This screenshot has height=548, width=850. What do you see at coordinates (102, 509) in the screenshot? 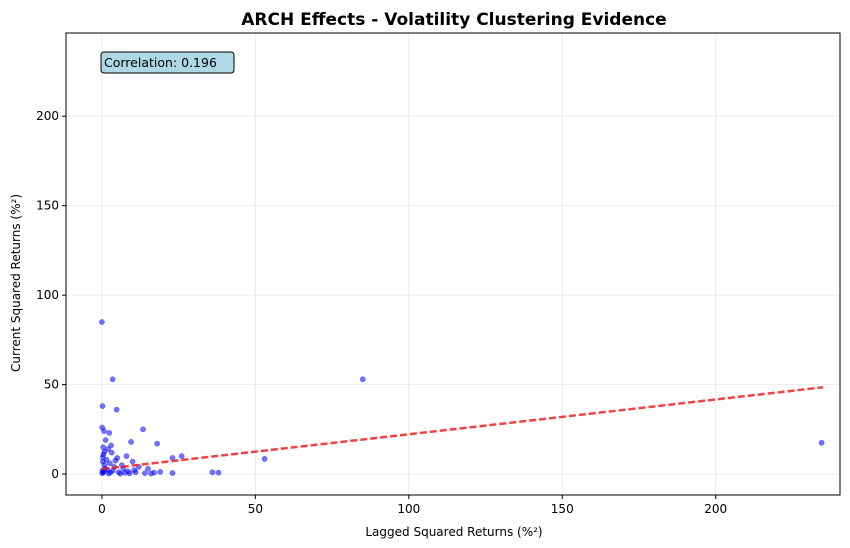
I see `x-tick-label: 0` at bounding box center [102, 509].